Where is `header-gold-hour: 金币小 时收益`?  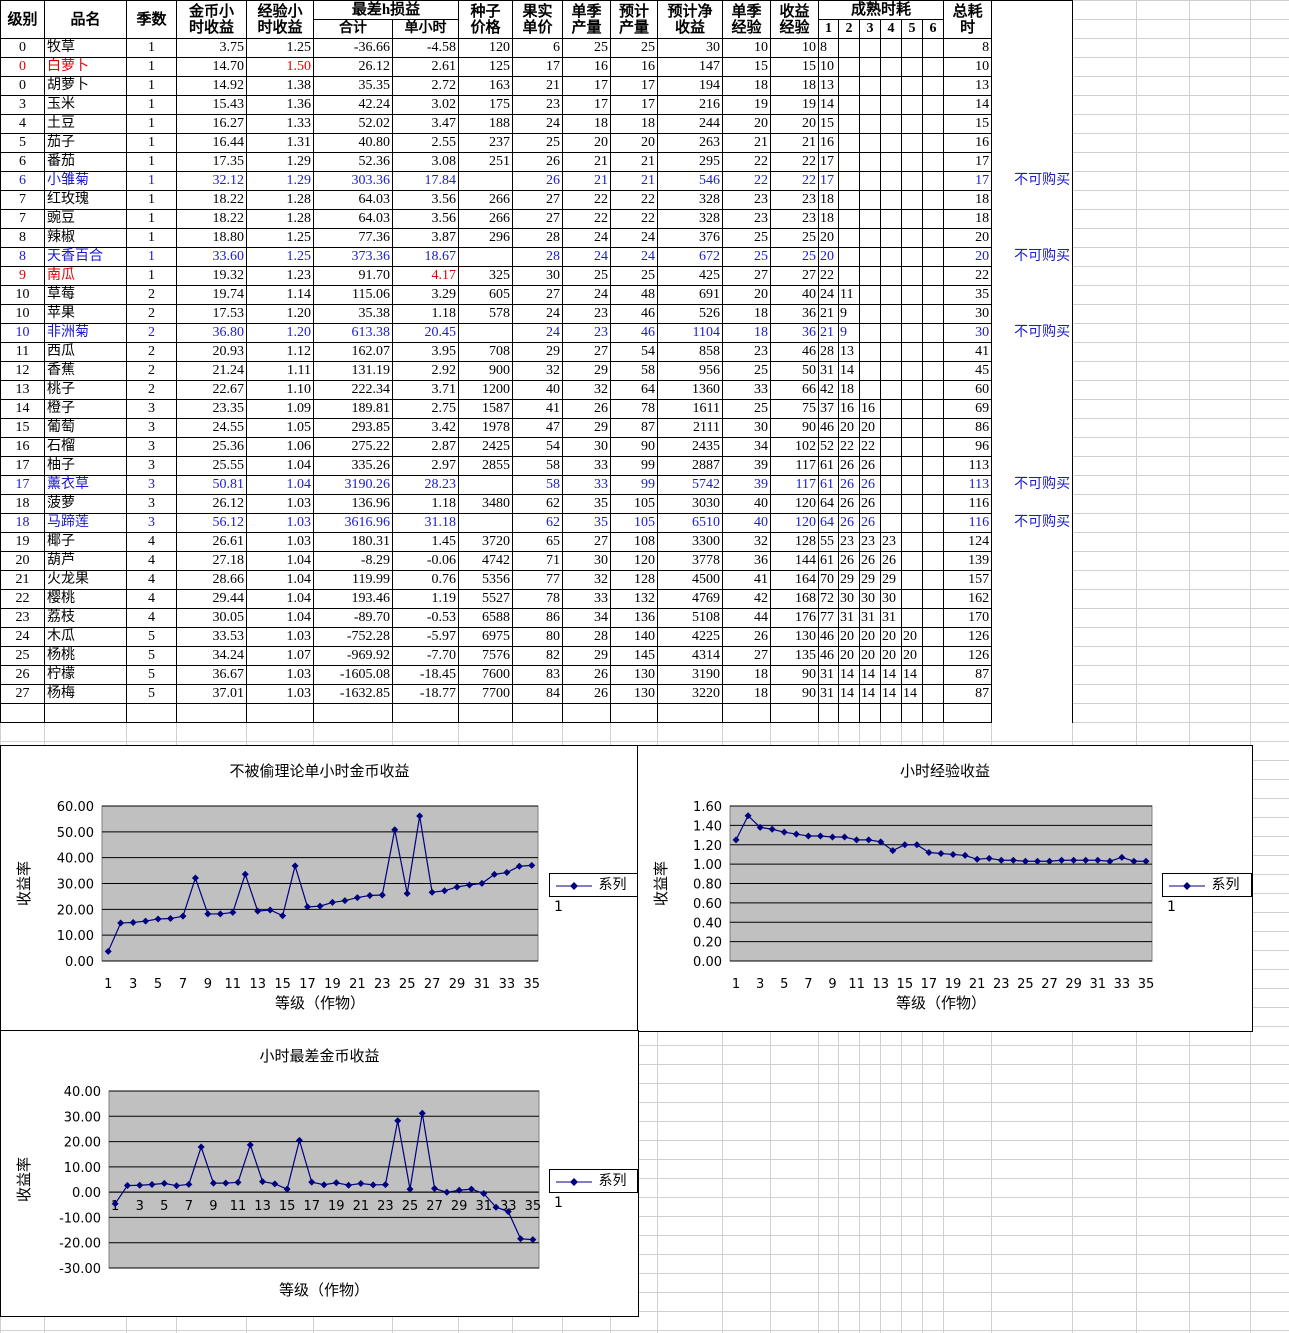
header-gold-hour: 金币小 时收益 is located at coordinates (211, 19).